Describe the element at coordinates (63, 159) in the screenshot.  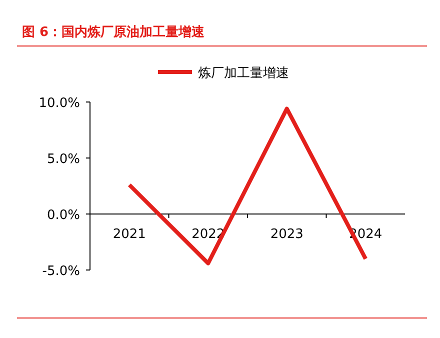
I see `y-tick-label: 5.0%` at that location.